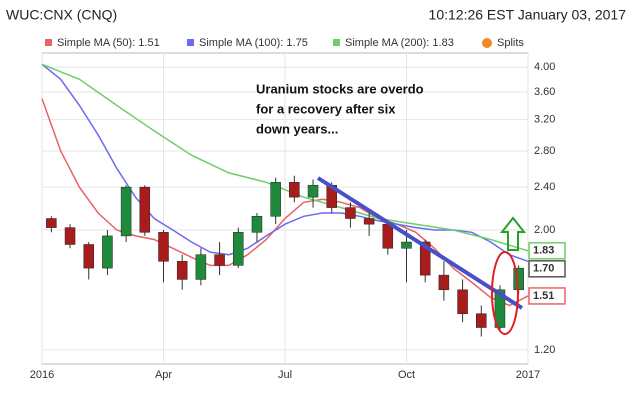 This screenshot has height=404, width=630. Describe the element at coordinates (544, 92) in the screenshot. I see `y-tick-label: 3.60` at that location.